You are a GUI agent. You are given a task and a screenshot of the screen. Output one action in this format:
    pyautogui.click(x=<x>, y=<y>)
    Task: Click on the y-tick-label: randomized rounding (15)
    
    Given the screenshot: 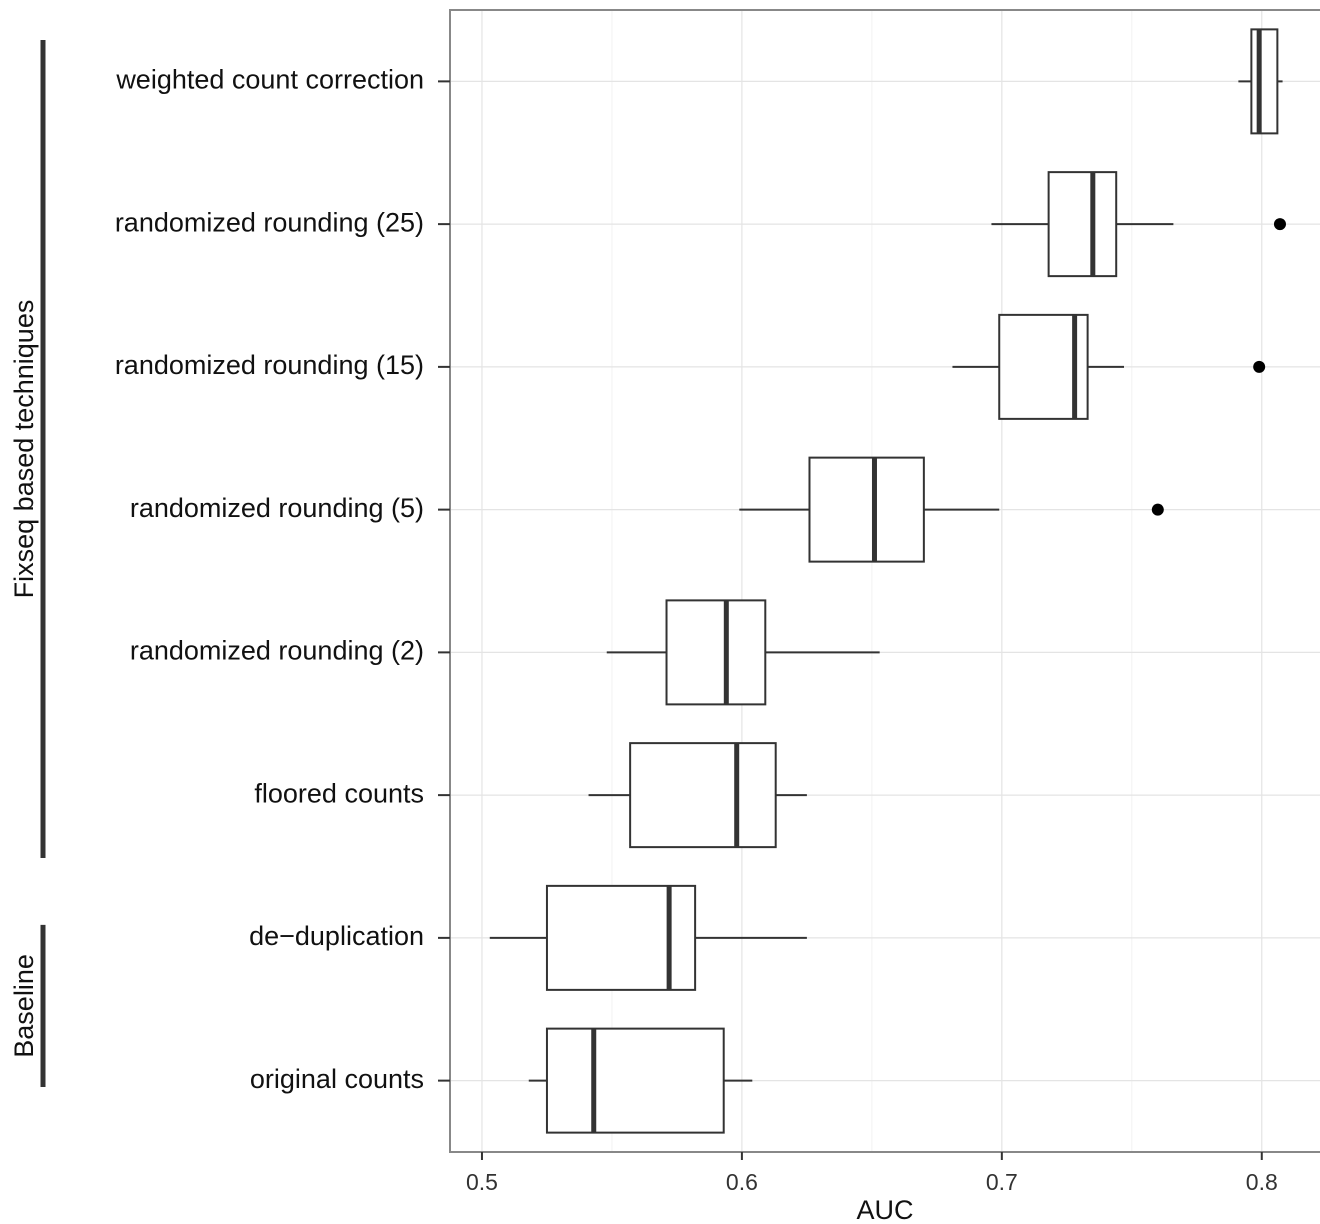 What is the action you would take?
    pyautogui.click(x=269, y=365)
    